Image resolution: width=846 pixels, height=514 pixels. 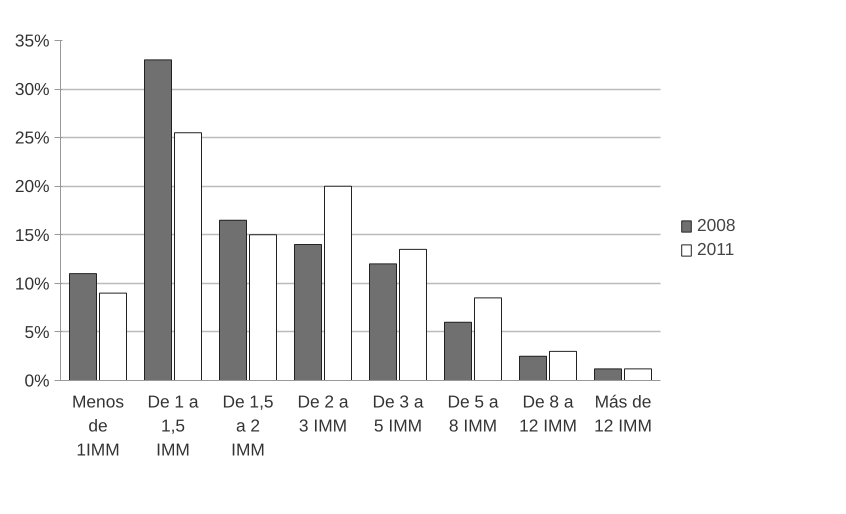 What do you see at coordinates (32, 138) in the screenshot?
I see `y-tick-label: 25%` at bounding box center [32, 138].